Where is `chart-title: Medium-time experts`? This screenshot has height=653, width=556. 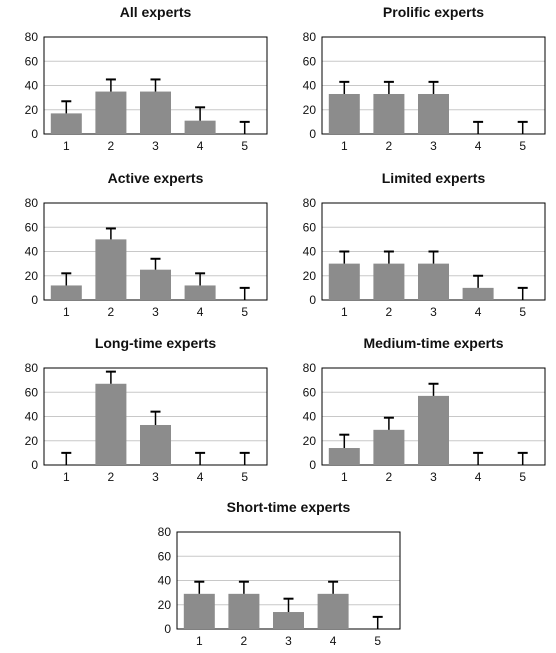
chart-title: Medium-time experts is located at coordinates (433, 343).